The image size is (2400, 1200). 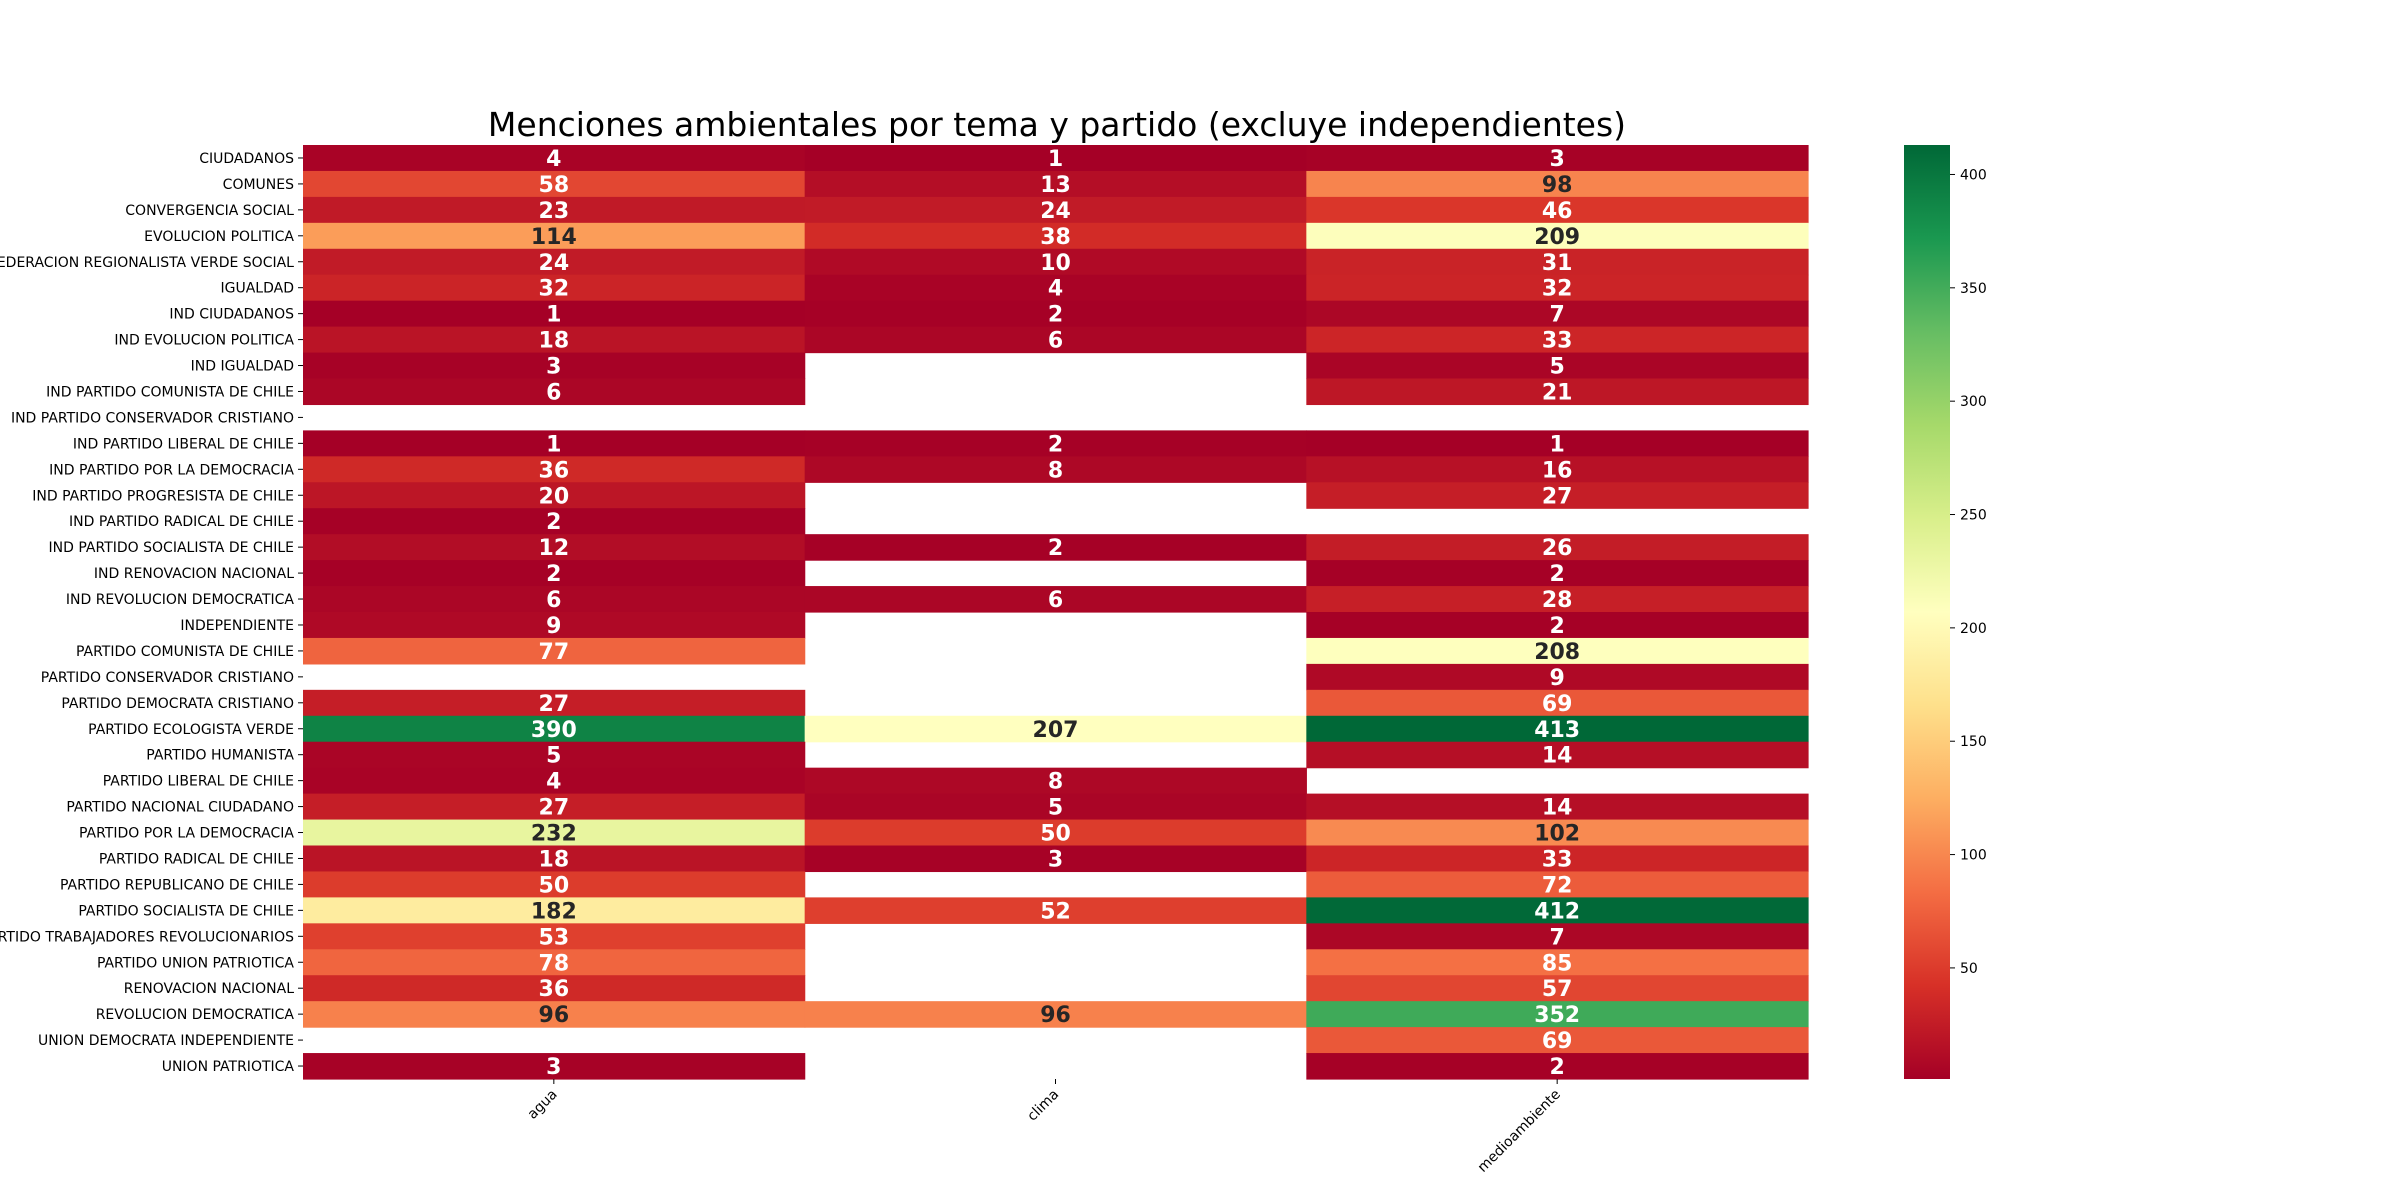 What do you see at coordinates (554, 470) in the screenshot?
I see `cell-value-label: 36` at bounding box center [554, 470].